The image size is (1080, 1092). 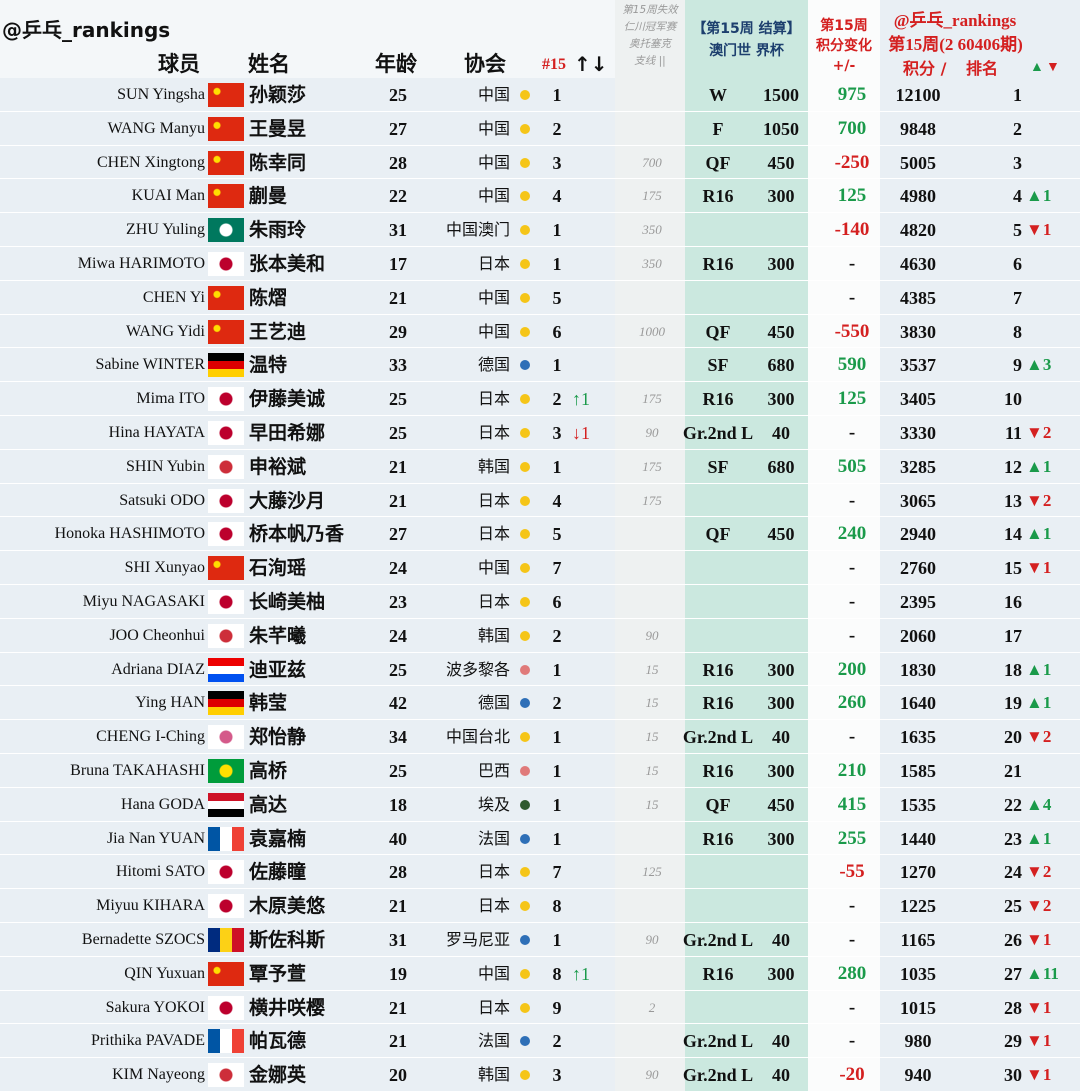 I want to click on change-header-line: 积分变化, so click(x=844, y=46).